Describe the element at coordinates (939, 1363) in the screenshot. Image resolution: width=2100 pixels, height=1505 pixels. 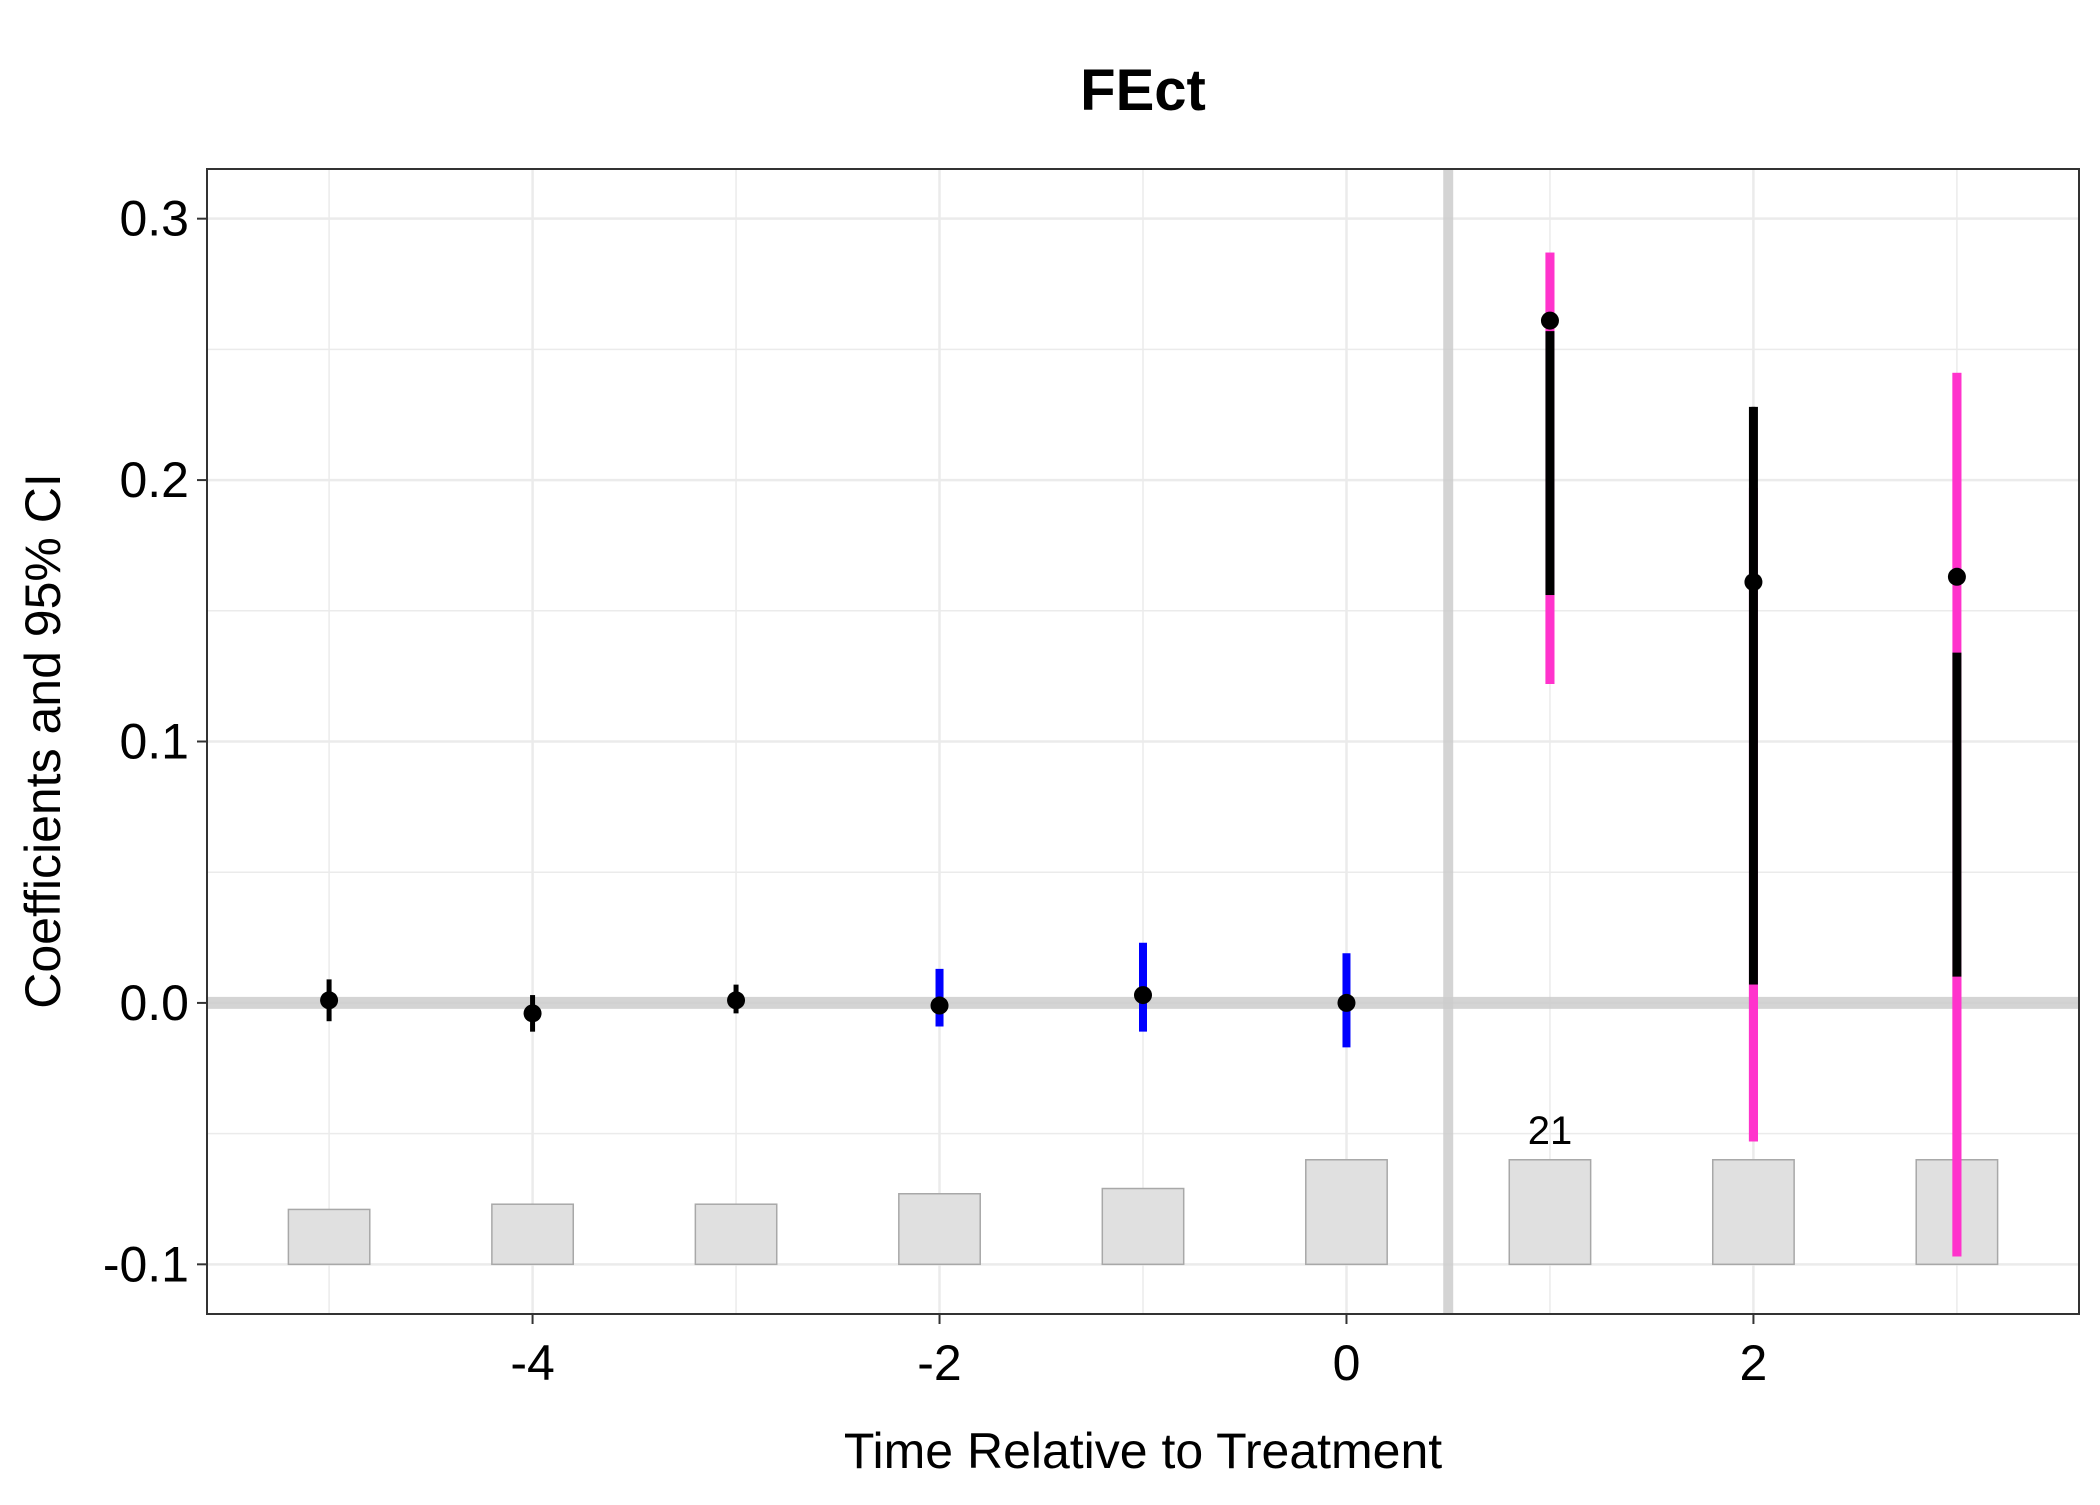
I see `x-tick-label: -2` at that location.